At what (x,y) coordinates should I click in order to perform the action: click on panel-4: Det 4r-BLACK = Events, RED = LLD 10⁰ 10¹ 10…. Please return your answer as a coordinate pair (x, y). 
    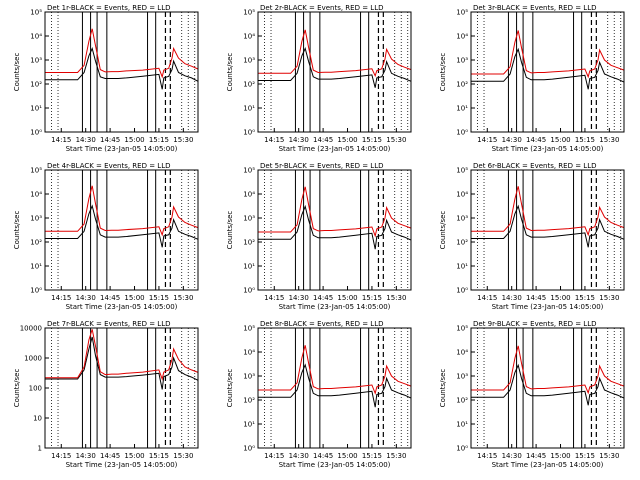
    Looking at the image, I should click on (106, 236).